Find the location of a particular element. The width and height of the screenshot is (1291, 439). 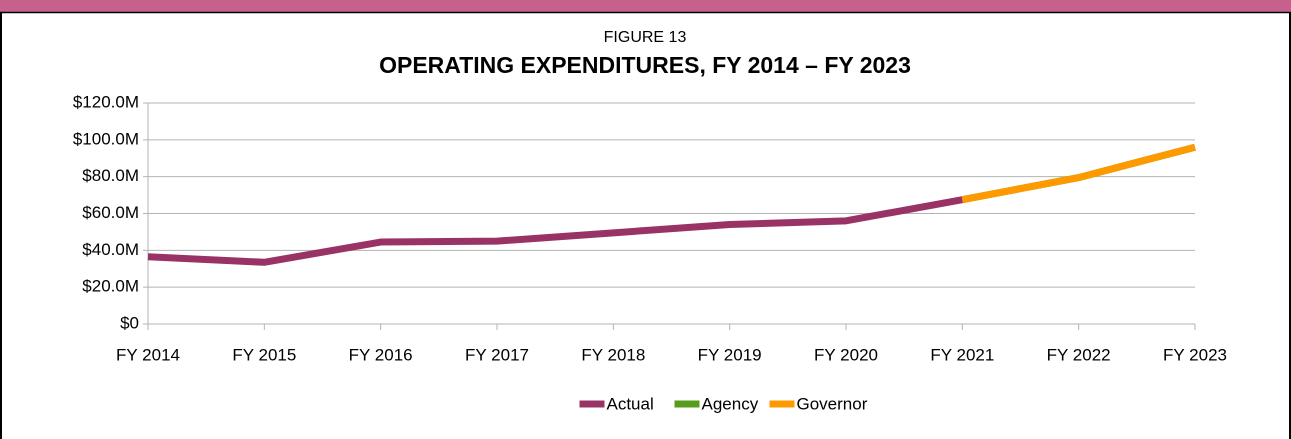

x-tick-label: FY 2018 is located at coordinates (613, 354).